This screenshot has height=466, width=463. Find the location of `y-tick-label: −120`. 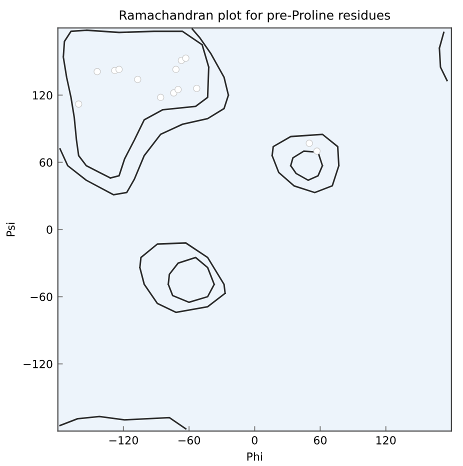

y-tick-label: −120 is located at coordinates (38, 364).